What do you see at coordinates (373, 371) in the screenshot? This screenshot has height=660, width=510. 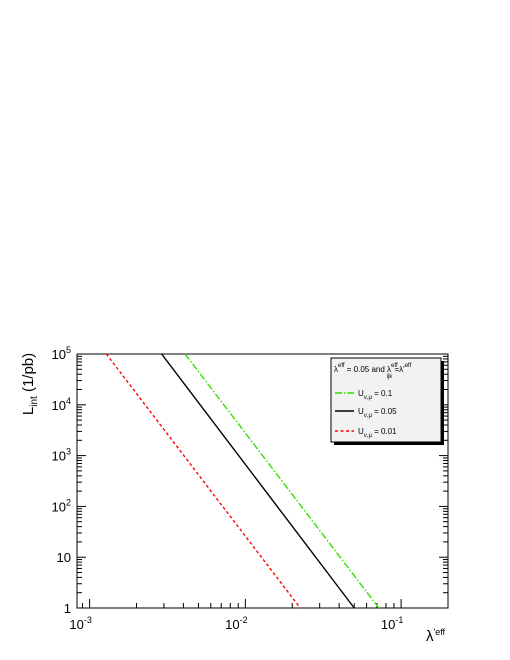 I see `legend-header: λeff = 0.05 and λeff ijk =λ'eff` at bounding box center [373, 371].